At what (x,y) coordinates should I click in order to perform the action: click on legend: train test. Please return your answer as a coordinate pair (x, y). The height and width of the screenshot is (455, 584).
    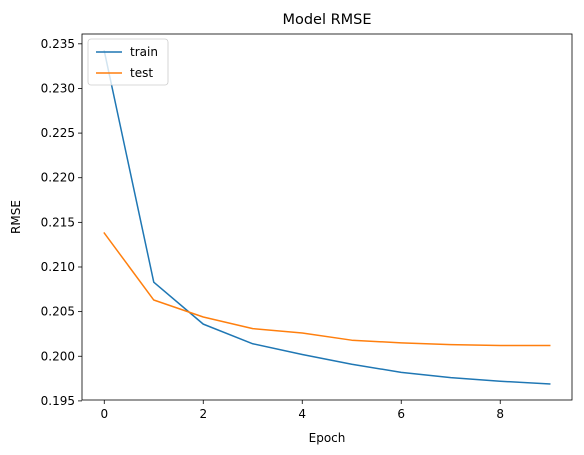
    Looking at the image, I should click on (128, 62).